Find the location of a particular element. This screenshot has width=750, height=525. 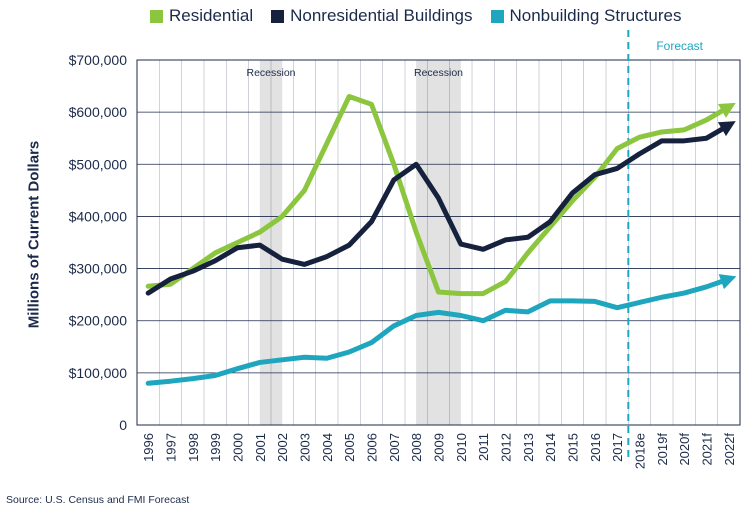

legend-item-residential: Residential is located at coordinates (201, 16).